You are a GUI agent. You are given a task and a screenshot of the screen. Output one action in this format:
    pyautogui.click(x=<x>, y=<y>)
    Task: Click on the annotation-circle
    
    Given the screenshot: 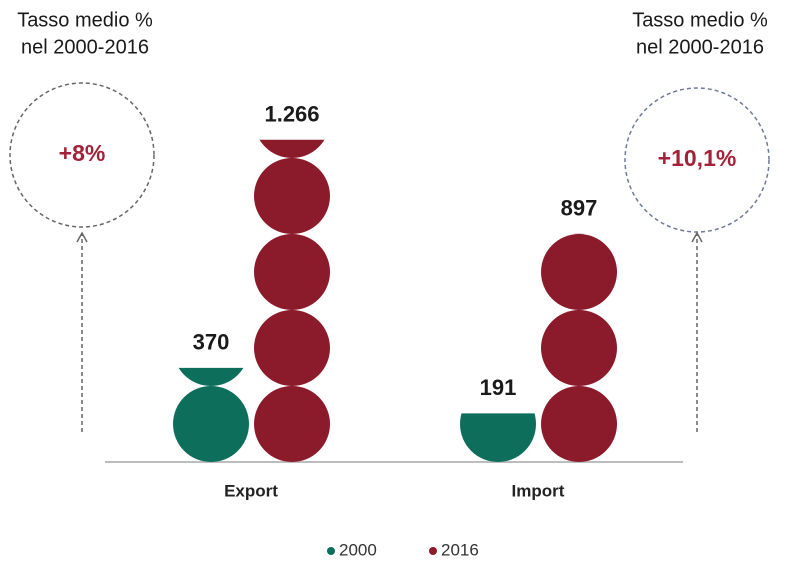 What is the action you would take?
    pyautogui.click(x=82, y=155)
    